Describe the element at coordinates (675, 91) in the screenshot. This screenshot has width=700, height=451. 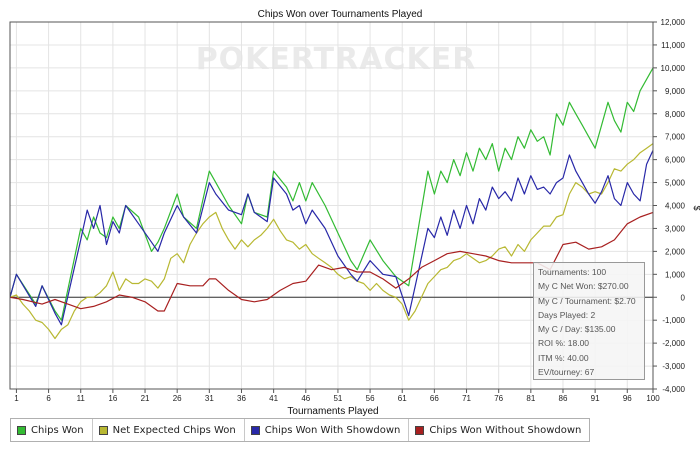
I see `y-tick-label: 9,000` at that location.